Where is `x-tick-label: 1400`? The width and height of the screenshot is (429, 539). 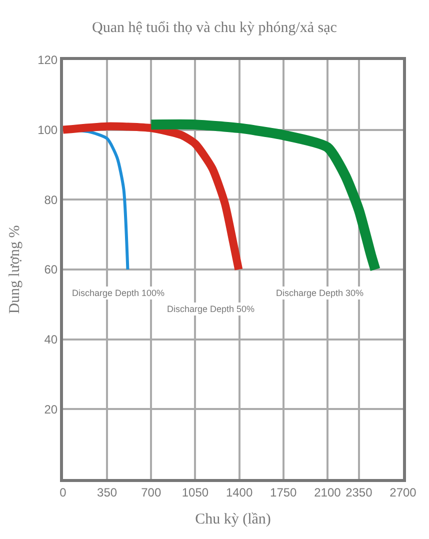
x-tick-label: 1400 is located at coordinates (239, 492).